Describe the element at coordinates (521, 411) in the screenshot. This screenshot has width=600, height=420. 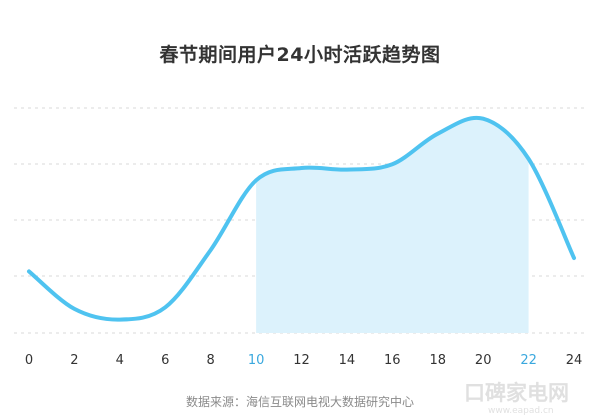
I see `watermark-url: www.eapad.cn` at that location.